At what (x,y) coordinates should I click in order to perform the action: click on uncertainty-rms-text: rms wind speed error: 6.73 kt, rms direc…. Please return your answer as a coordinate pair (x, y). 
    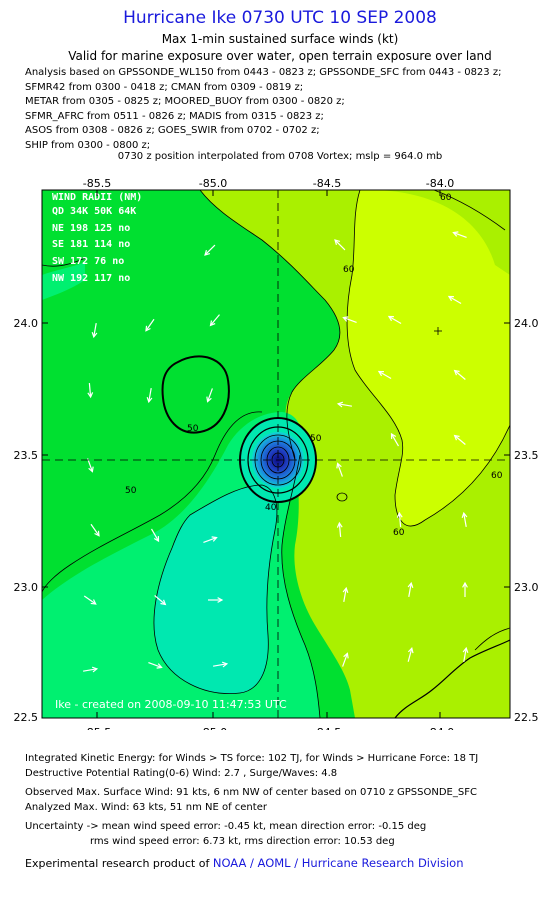
    Looking at the image, I should click on (242, 841).